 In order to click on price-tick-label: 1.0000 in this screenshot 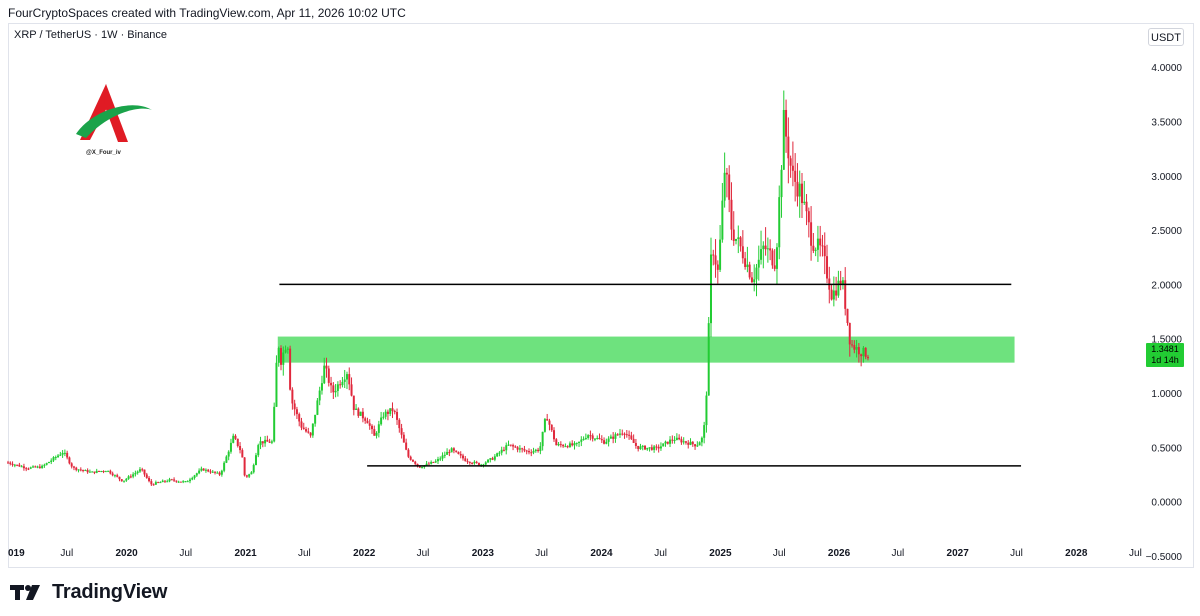, I will do `click(1166, 394)`.